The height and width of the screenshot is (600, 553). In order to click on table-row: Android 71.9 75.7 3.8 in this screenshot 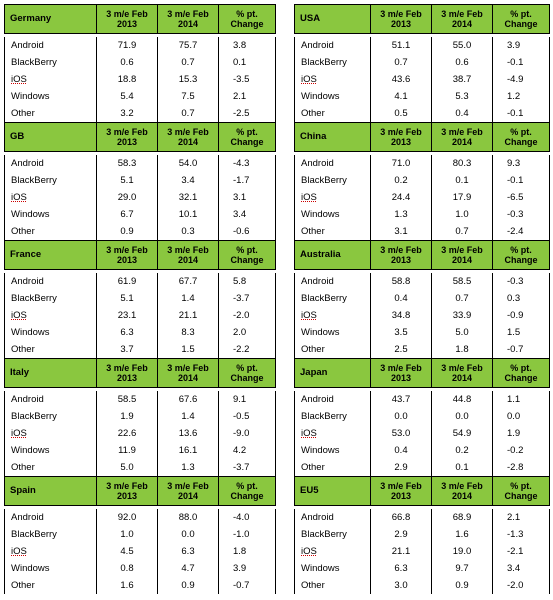, I will do `click(140, 45)`.